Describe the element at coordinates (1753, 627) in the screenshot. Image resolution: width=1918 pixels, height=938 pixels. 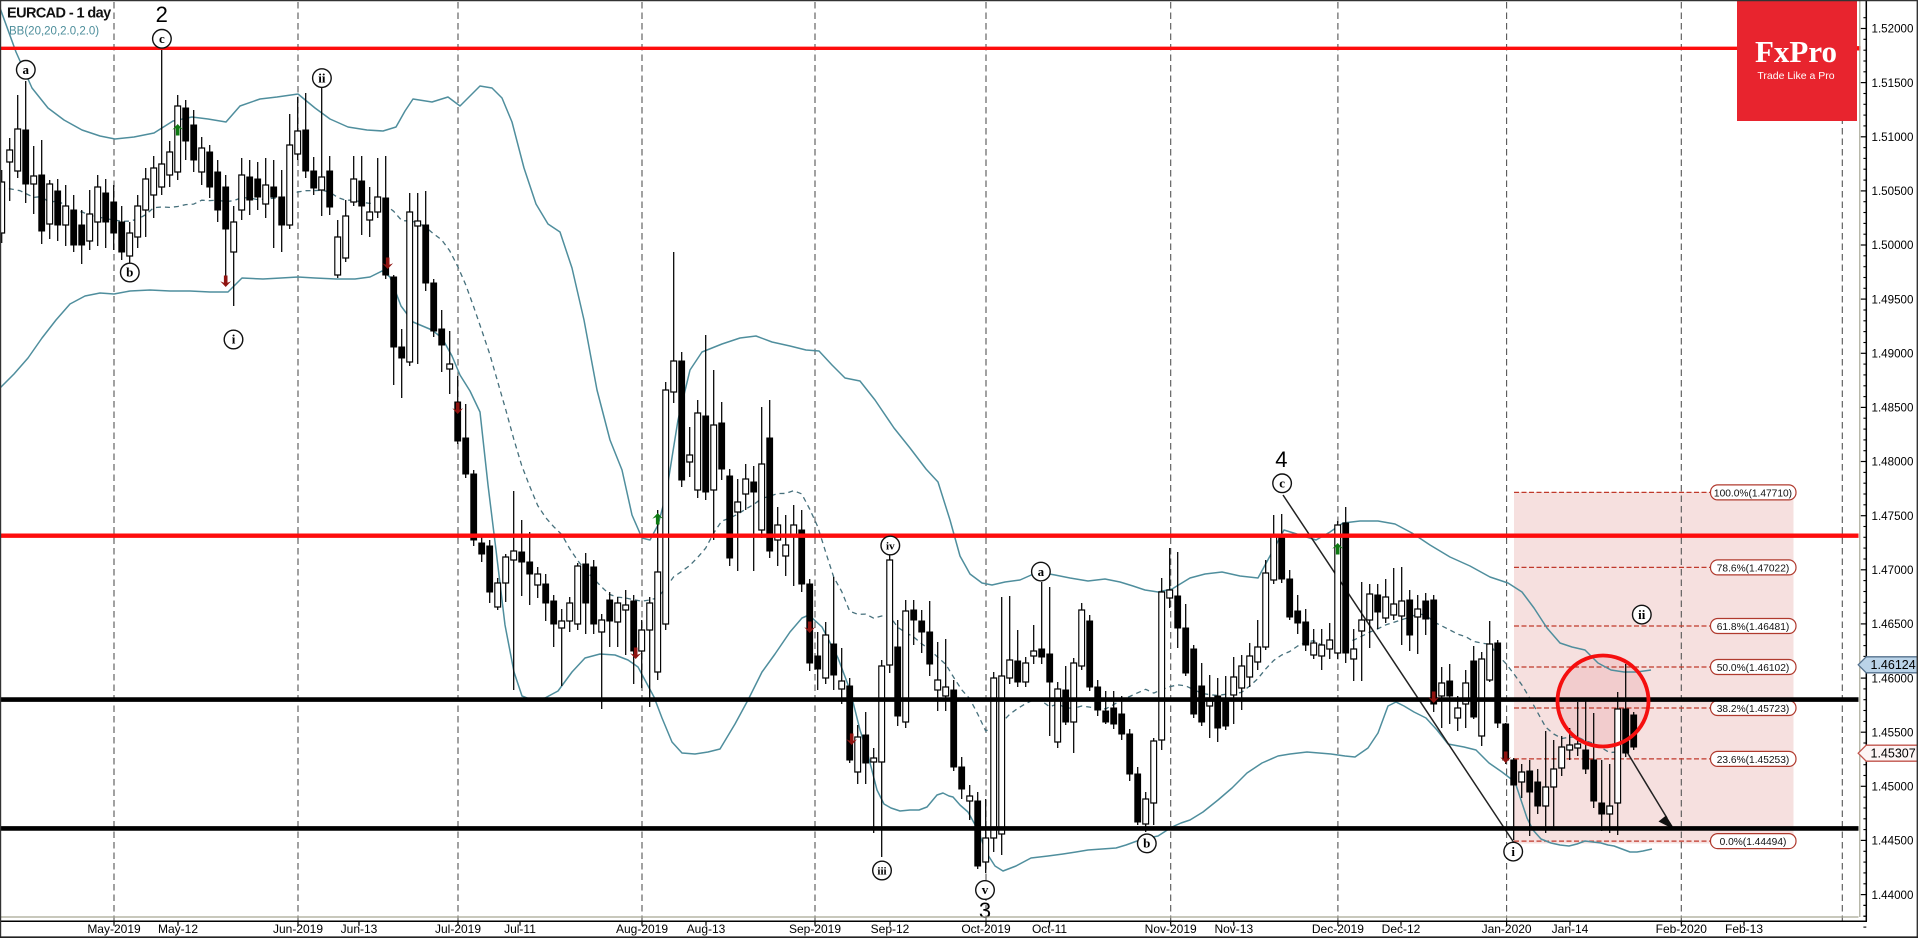
I see `svg-text: 61.8%(1.46481)` at that location.